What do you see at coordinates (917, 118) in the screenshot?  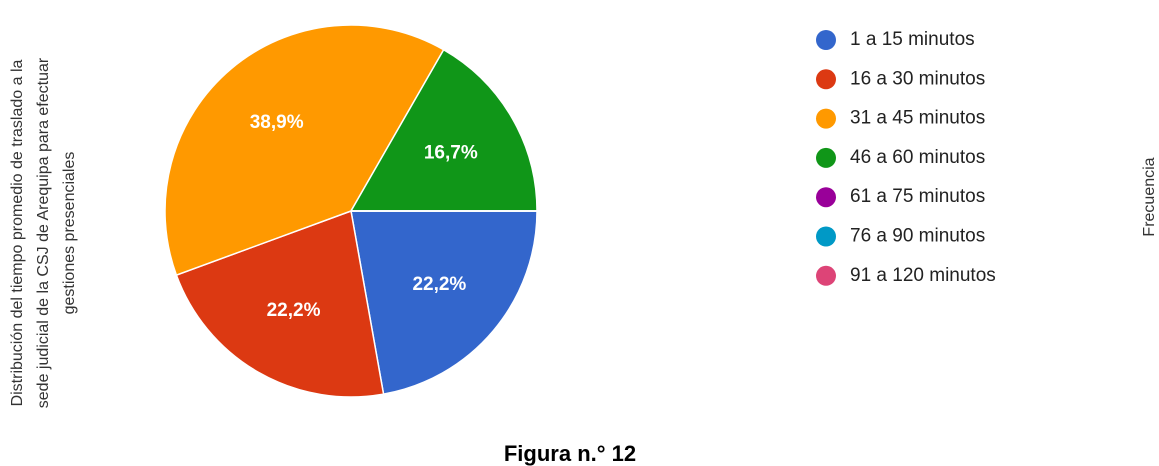 I see `legend-label: 31 a 45 minutos` at bounding box center [917, 118].